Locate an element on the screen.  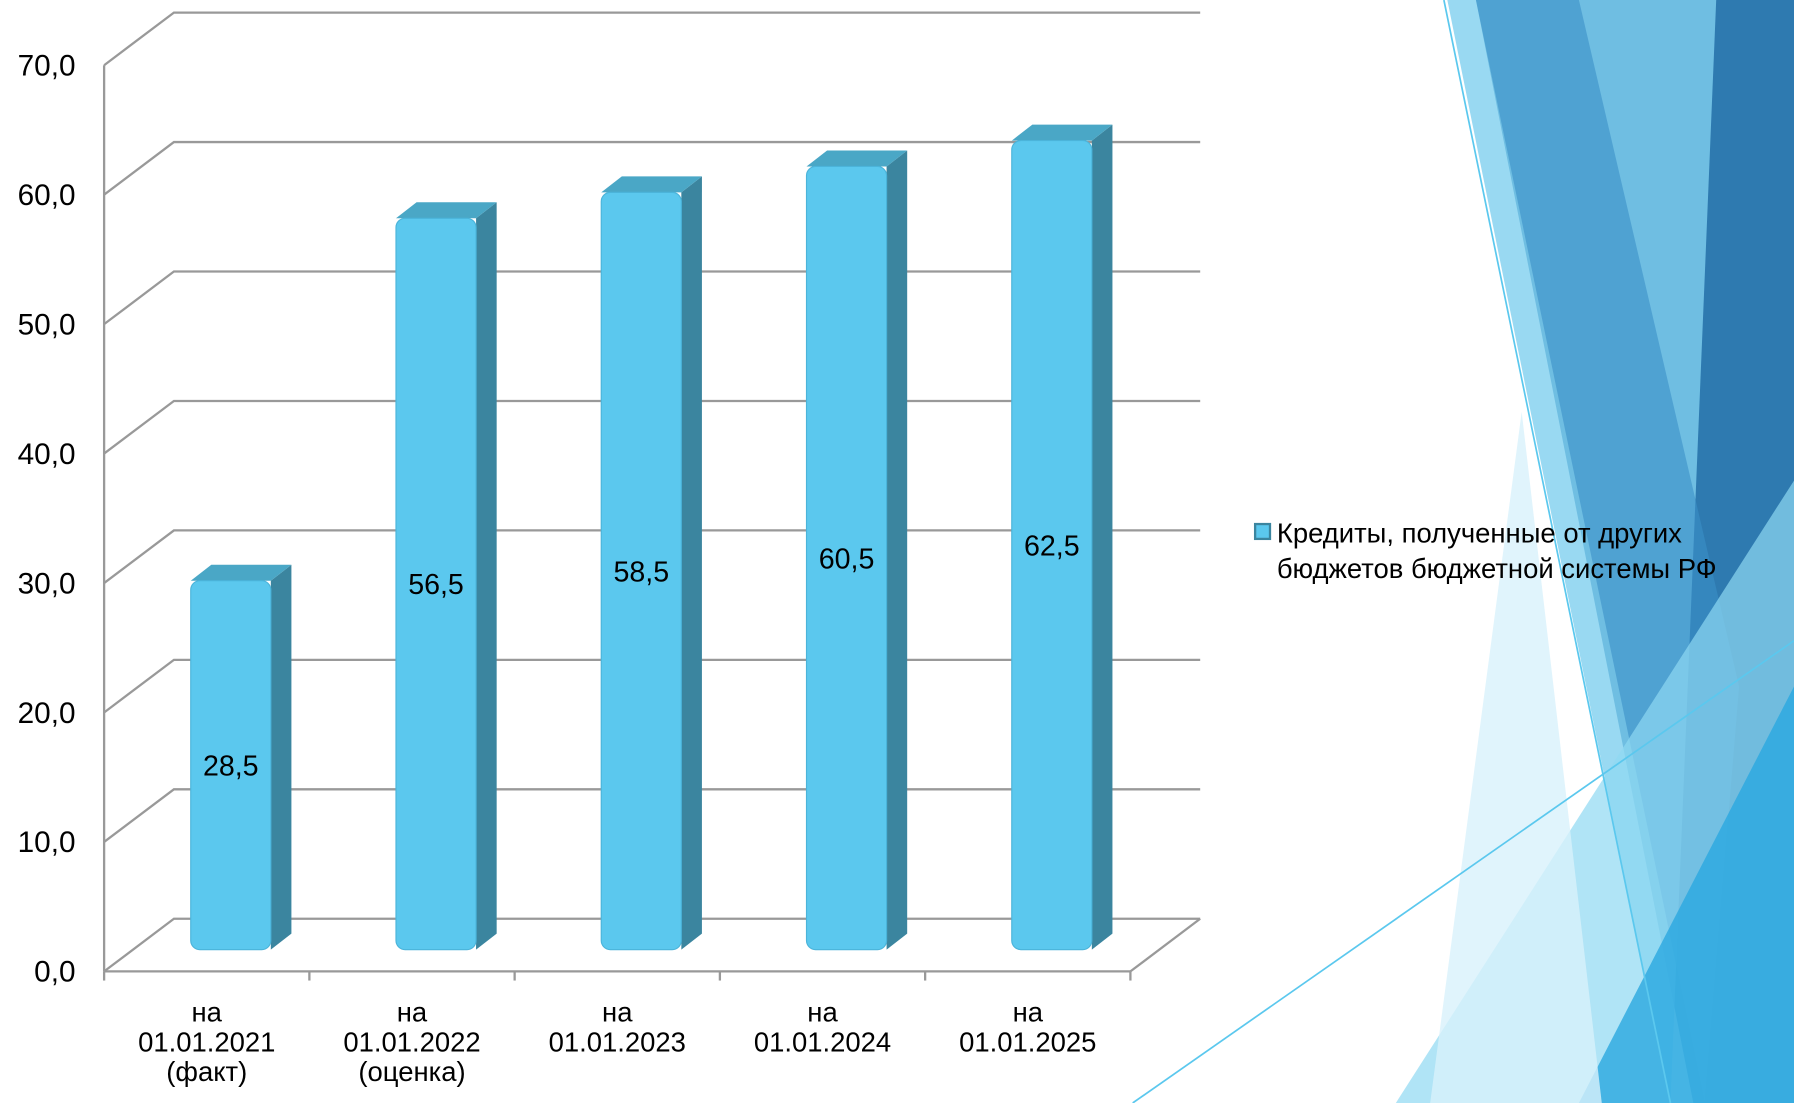
y-tick-label: 10,0 is located at coordinates (47, 842).